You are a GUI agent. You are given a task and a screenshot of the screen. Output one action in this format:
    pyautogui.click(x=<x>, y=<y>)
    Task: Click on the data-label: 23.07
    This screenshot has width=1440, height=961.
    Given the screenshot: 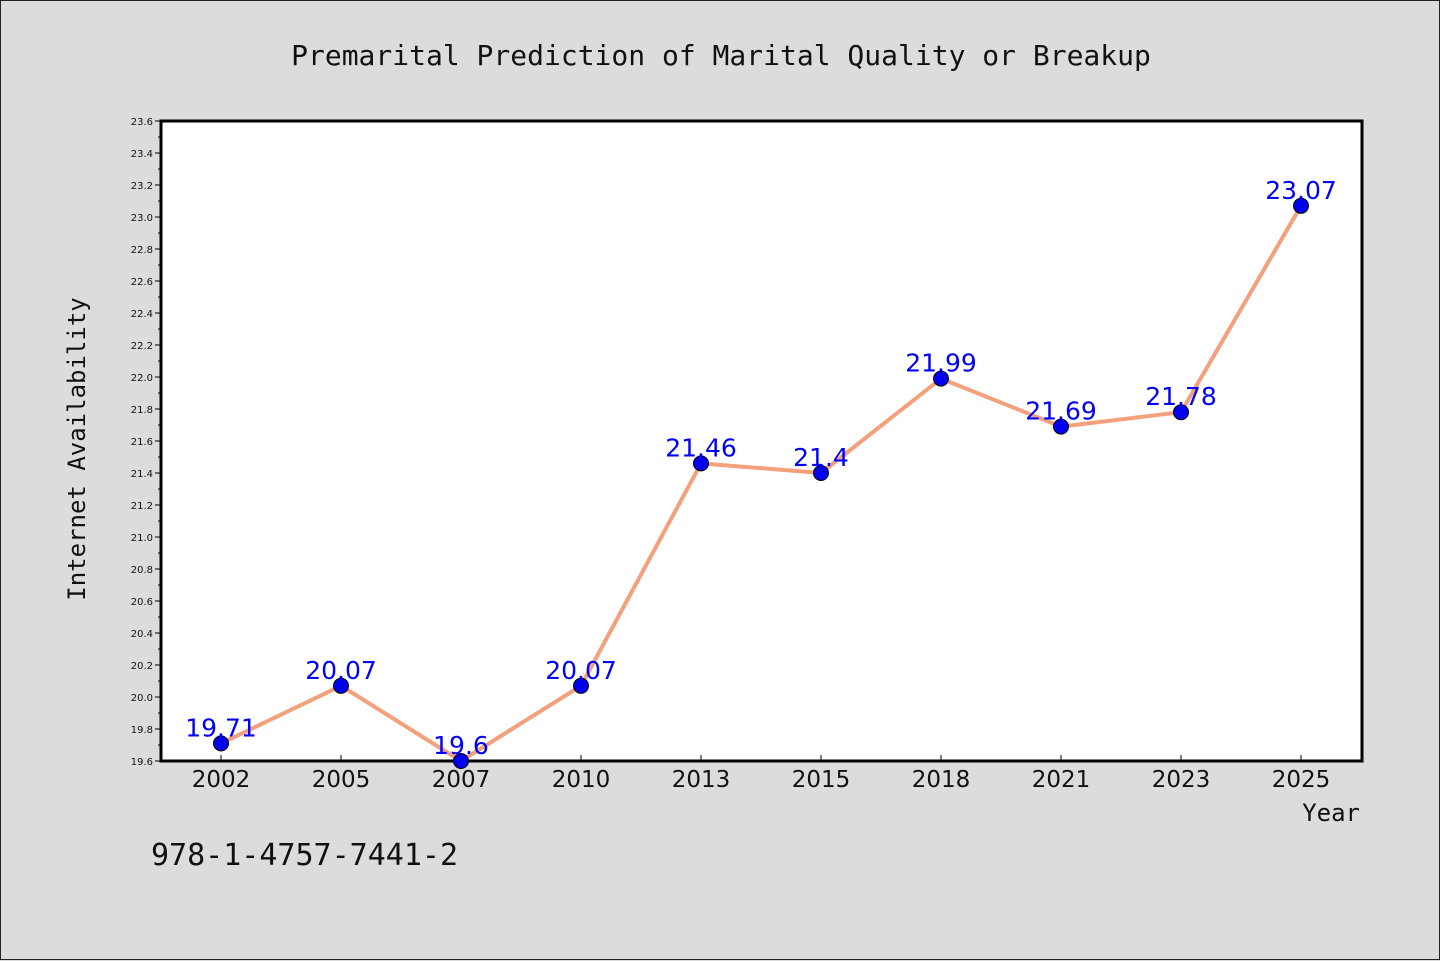 What is the action you would take?
    pyautogui.click(x=1301, y=190)
    